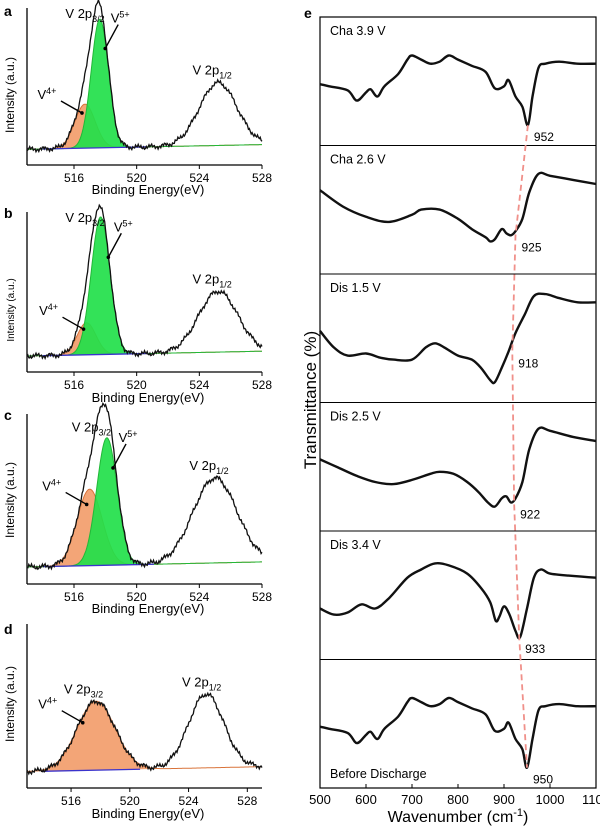  What do you see at coordinates (355, 288) in the screenshot?
I see `series-name: Dis 1.5 V` at bounding box center [355, 288].